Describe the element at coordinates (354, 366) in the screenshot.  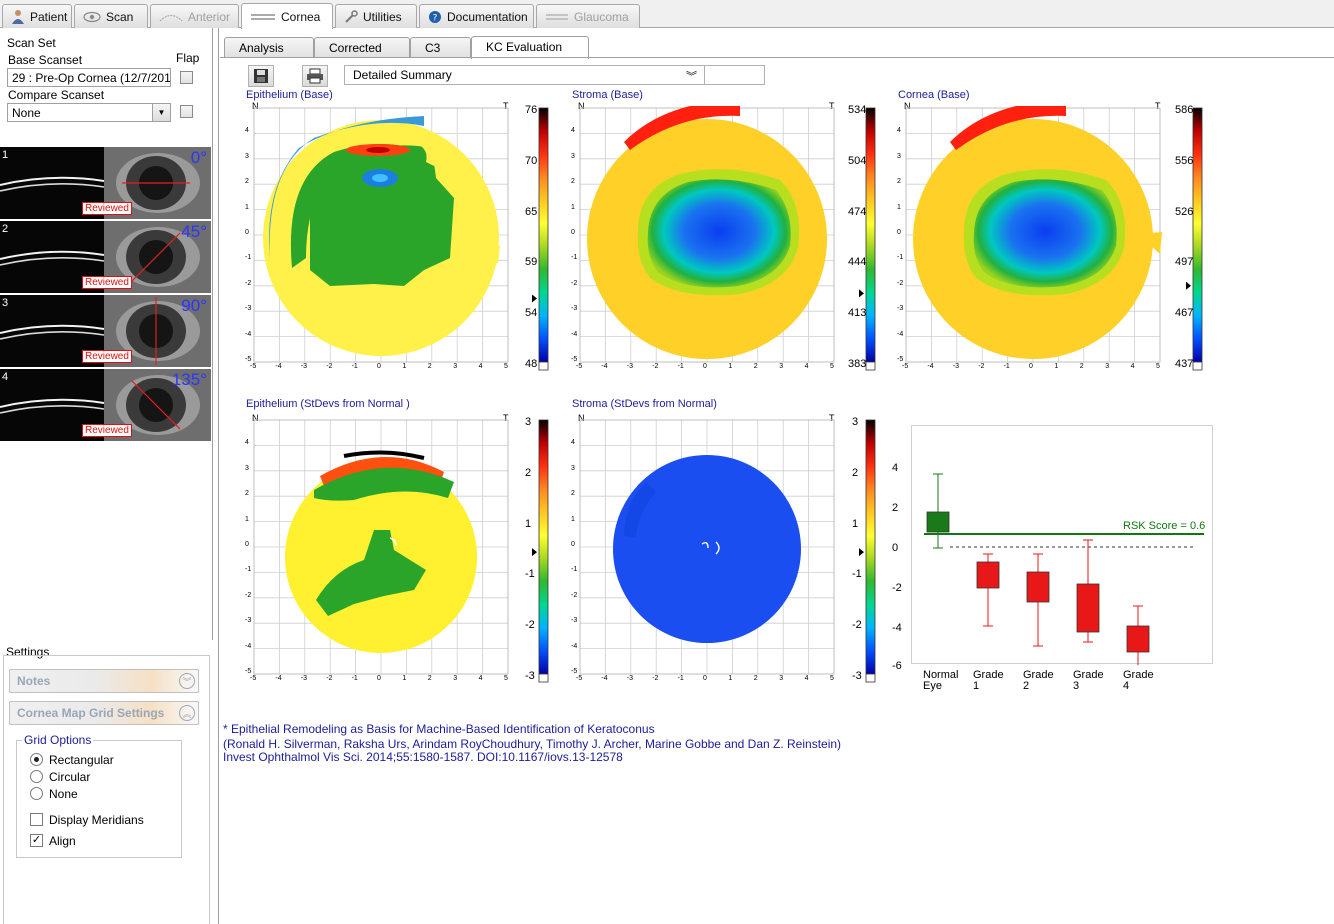
I see `map-x-tick: -1` at that location.